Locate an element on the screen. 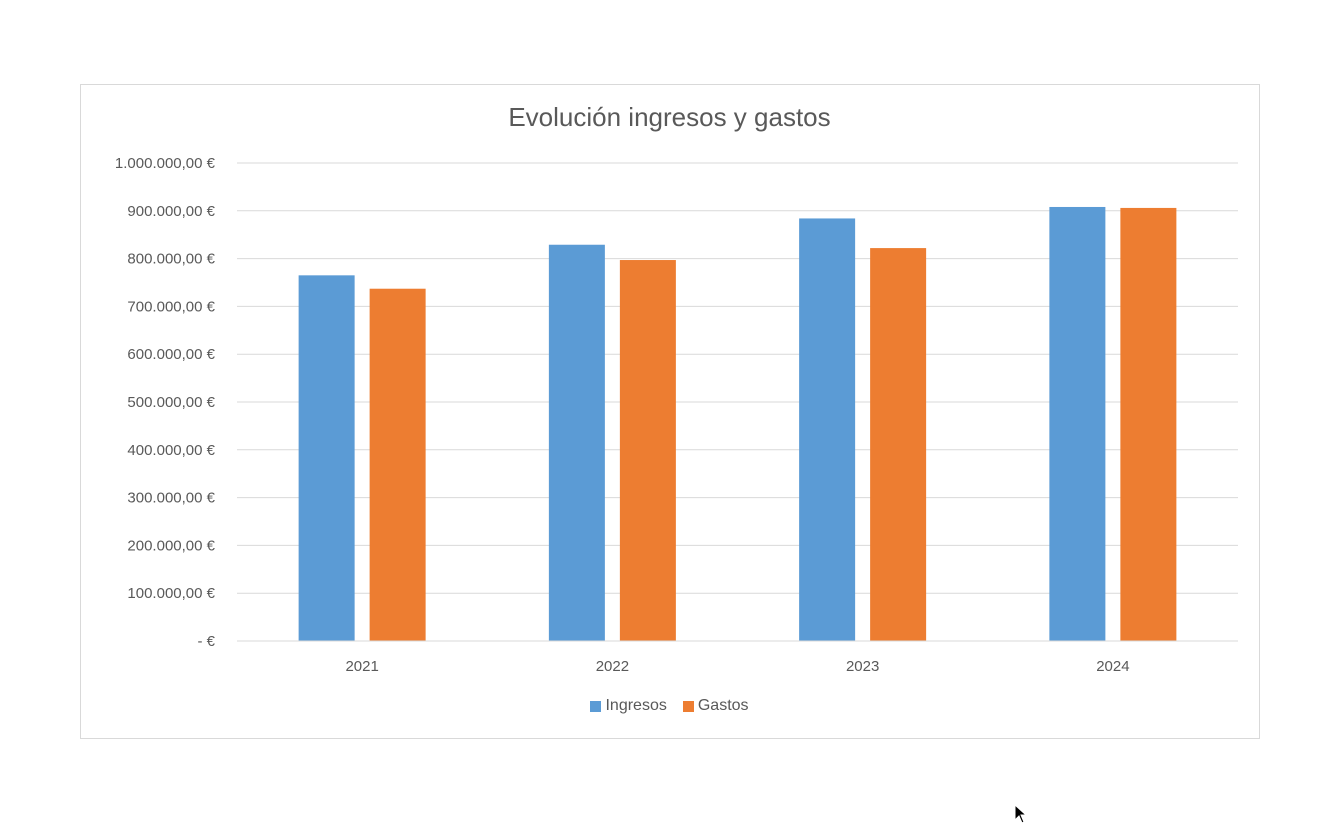  y-tick-label: 1.000.000,00 € is located at coordinates (165, 163).